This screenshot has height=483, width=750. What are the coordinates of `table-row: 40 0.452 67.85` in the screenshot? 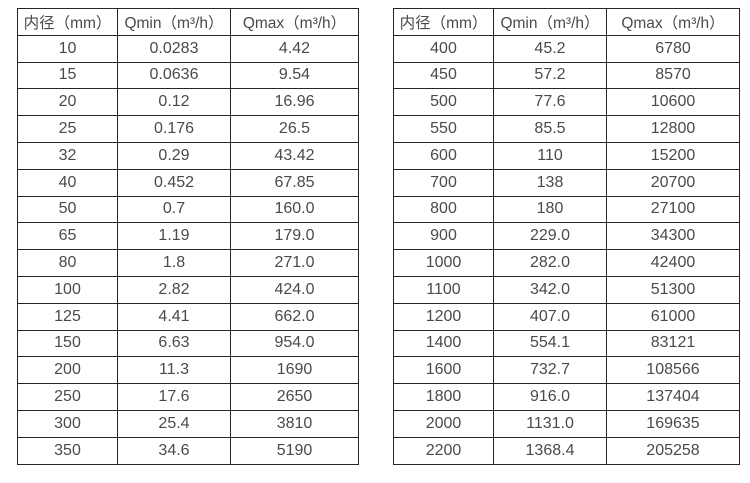 It's located at (188, 182).